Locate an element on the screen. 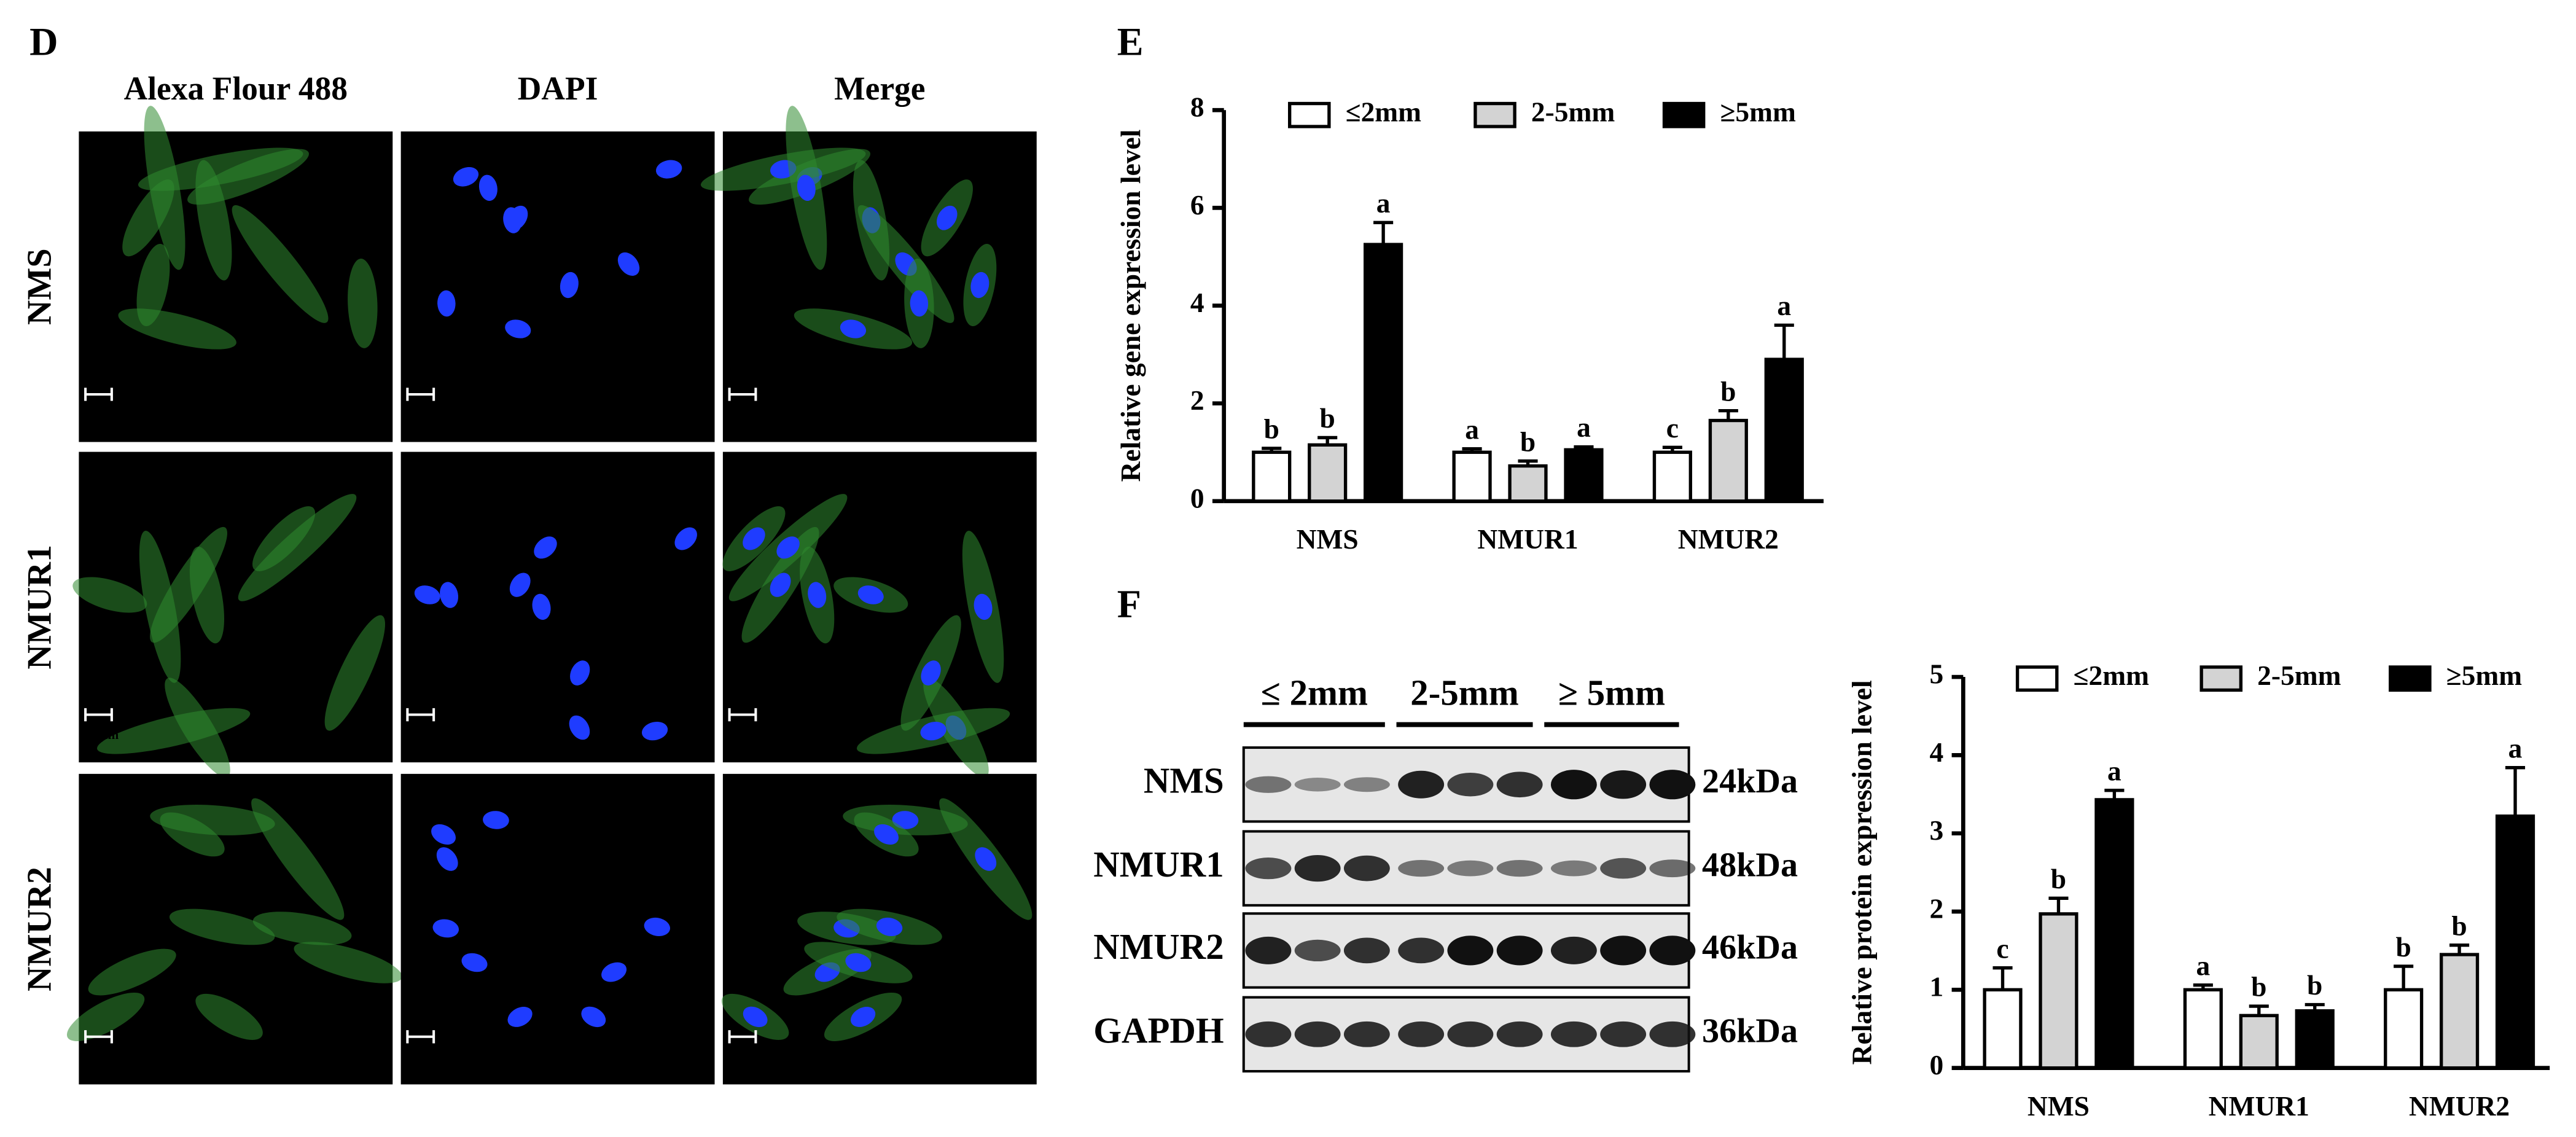  micrograph is located at coordinates (557, 286).